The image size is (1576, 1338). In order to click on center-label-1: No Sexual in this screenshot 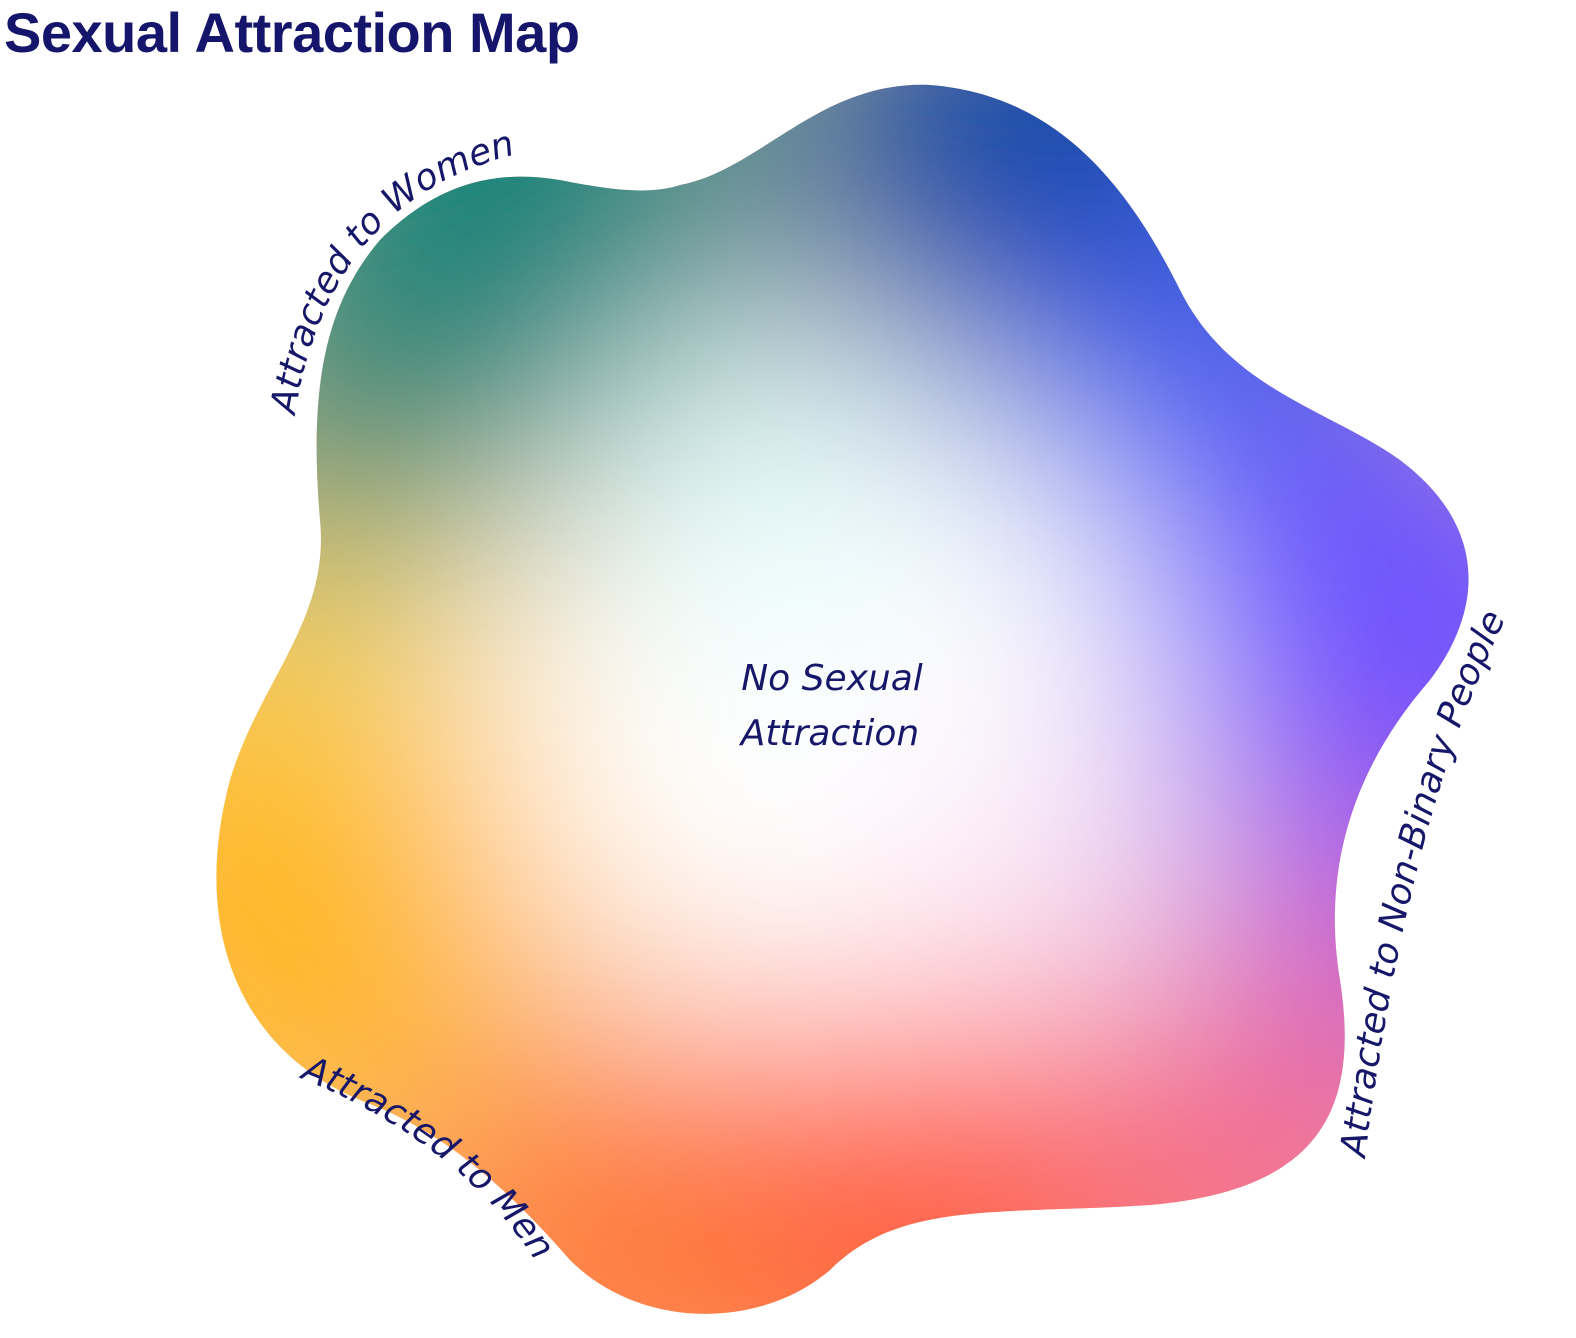, I will do `click(832, 678)`.